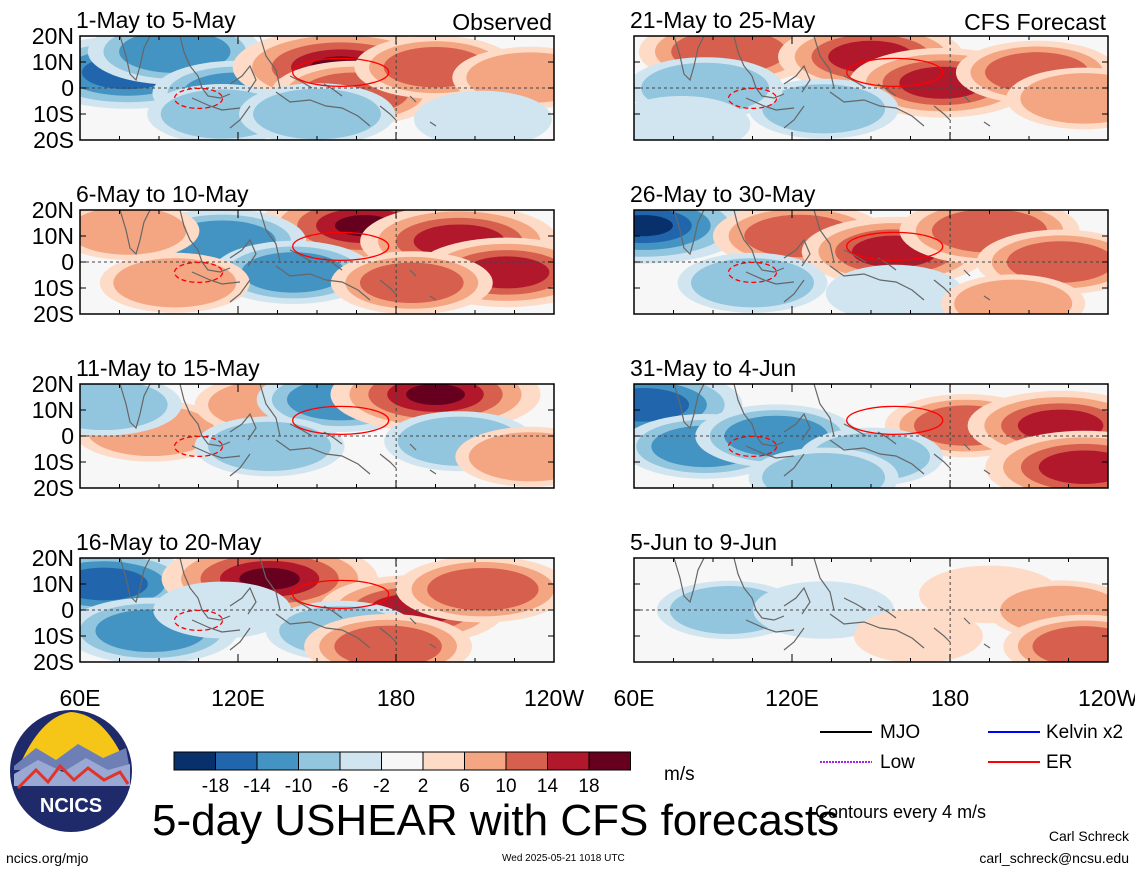 The image size is (1135, 872). I want to click on colorbar-tick-label: -14, so click(257, 786).